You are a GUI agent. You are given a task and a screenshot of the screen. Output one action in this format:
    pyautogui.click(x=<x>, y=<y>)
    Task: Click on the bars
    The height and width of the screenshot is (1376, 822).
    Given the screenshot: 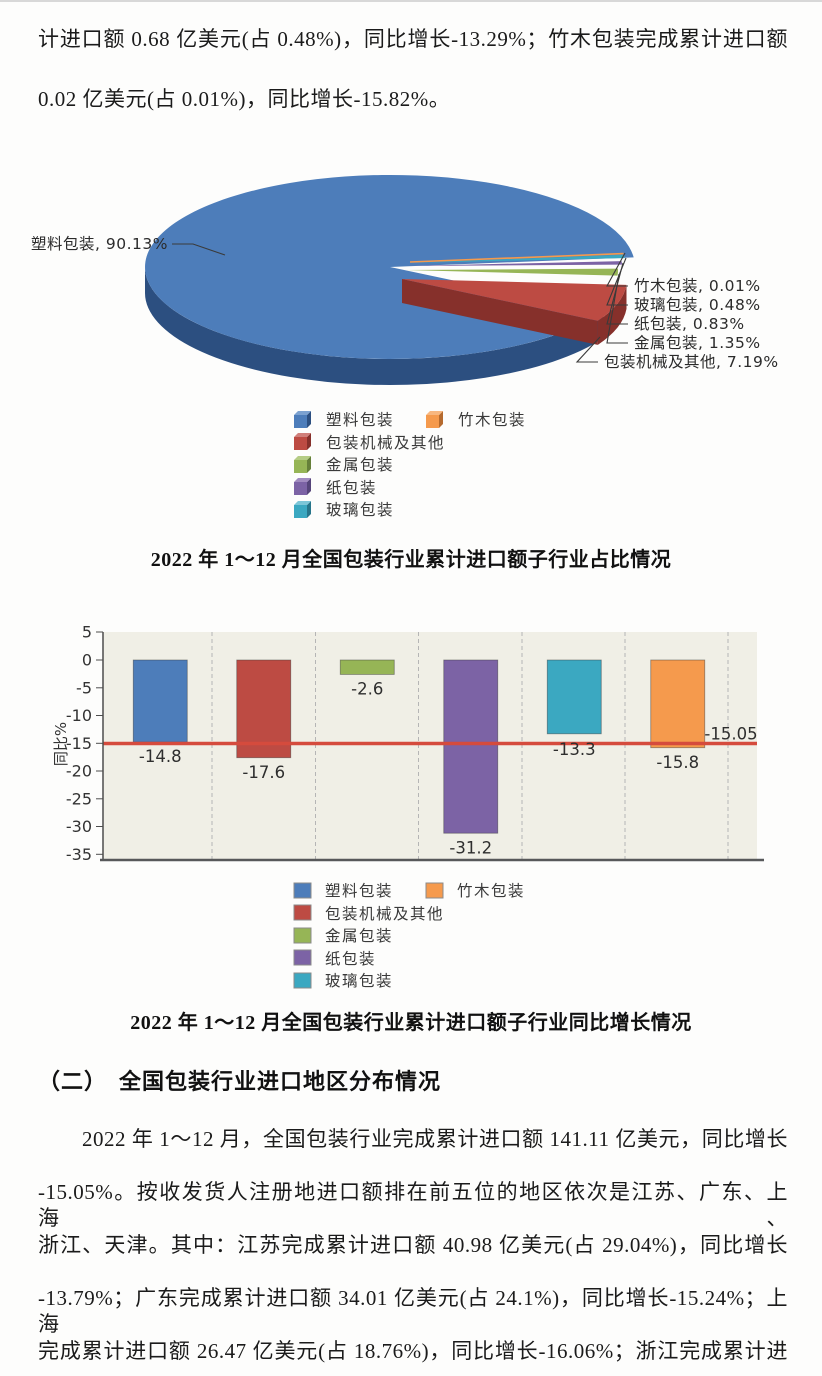 What is the action you would take?
    pyautogui.click(x=419, y=746)
    